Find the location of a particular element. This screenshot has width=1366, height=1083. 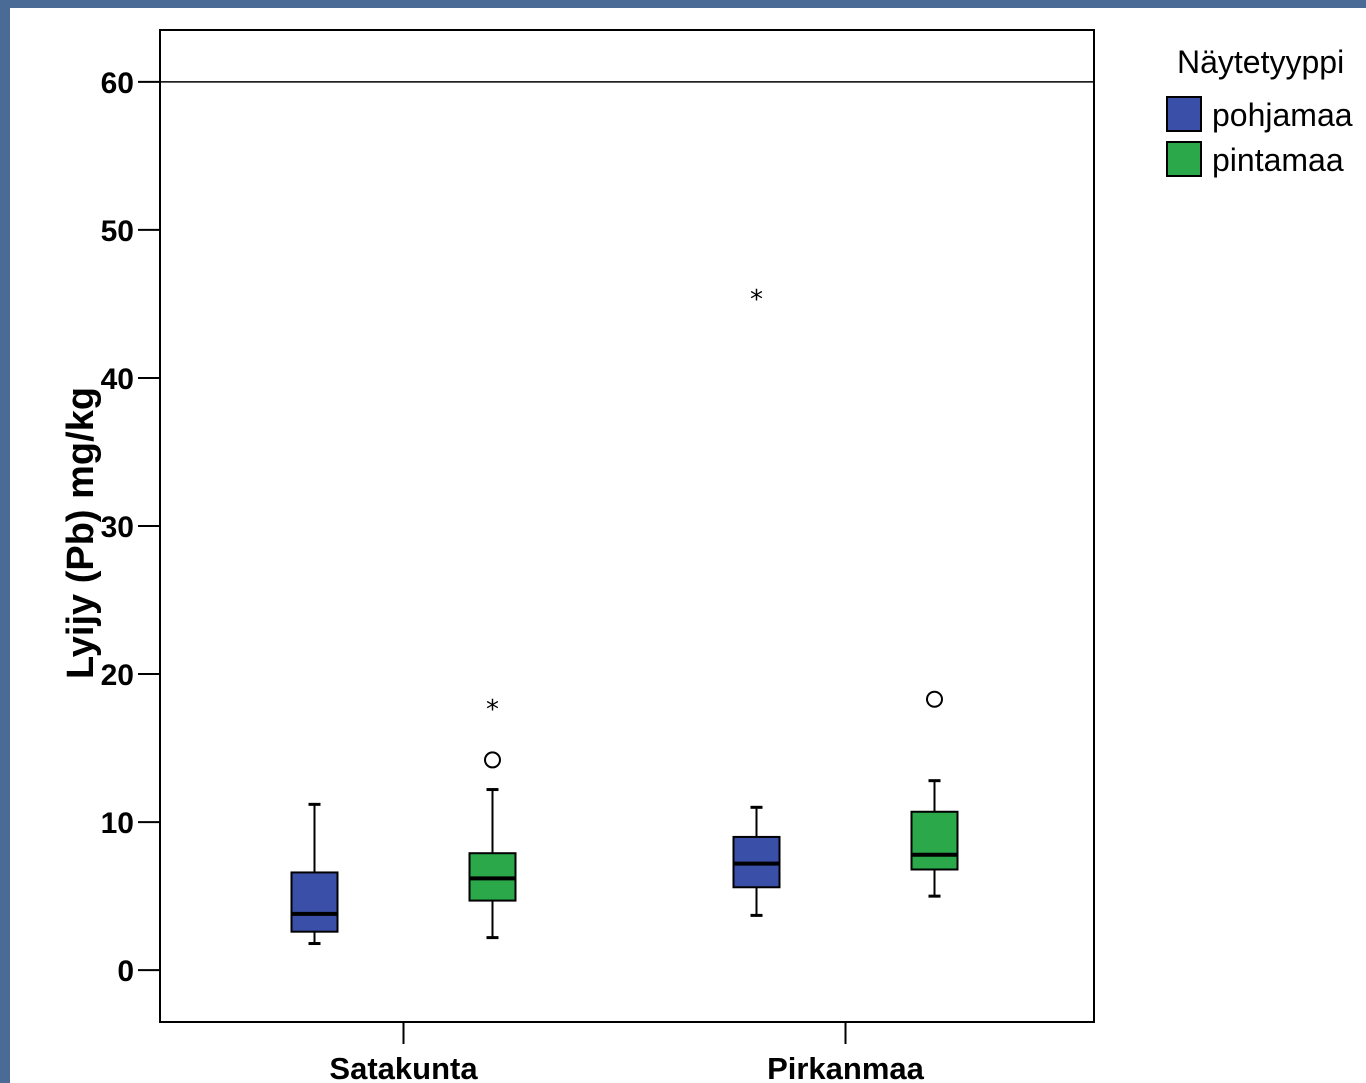

y-axis-title: Lyijy (Pb) mg/kg is located at coordinates (81, 533).